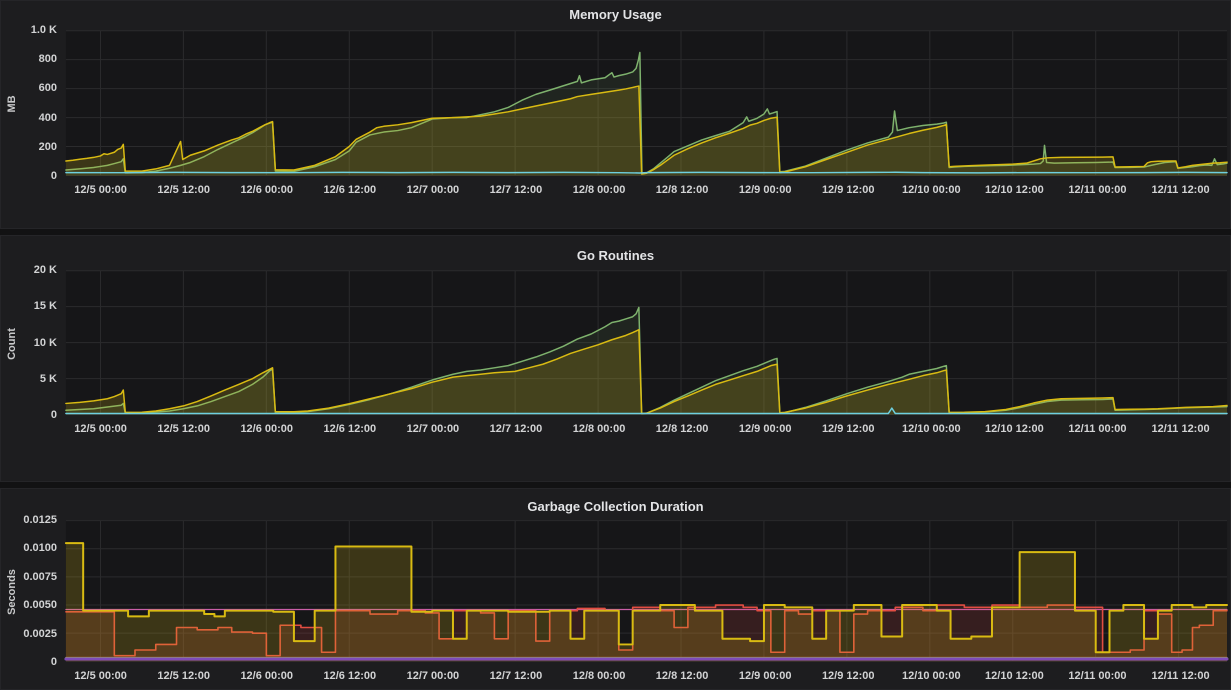 Image resolution: width=1231 pixels, height=690 pixels. I want to click on y-tick-label: 800, so click(47, 59).